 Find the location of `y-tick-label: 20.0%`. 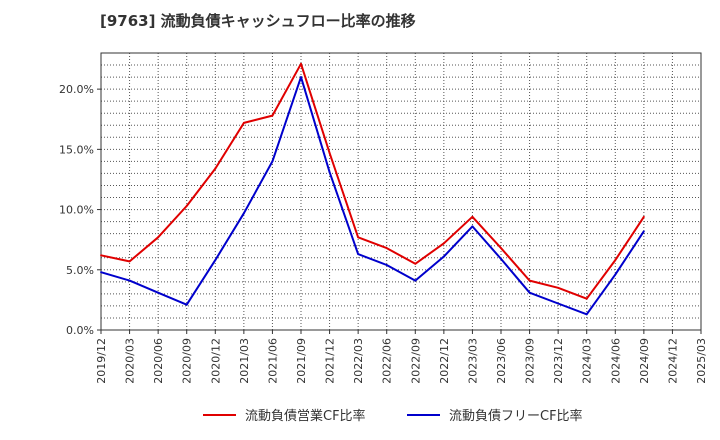

y-tick-label: 20.0% is located at coordinates (76, 89).